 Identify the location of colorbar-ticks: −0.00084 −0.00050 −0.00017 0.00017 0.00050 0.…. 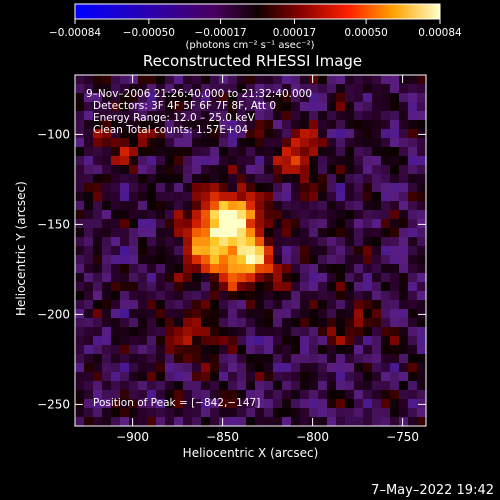
(255, 29).